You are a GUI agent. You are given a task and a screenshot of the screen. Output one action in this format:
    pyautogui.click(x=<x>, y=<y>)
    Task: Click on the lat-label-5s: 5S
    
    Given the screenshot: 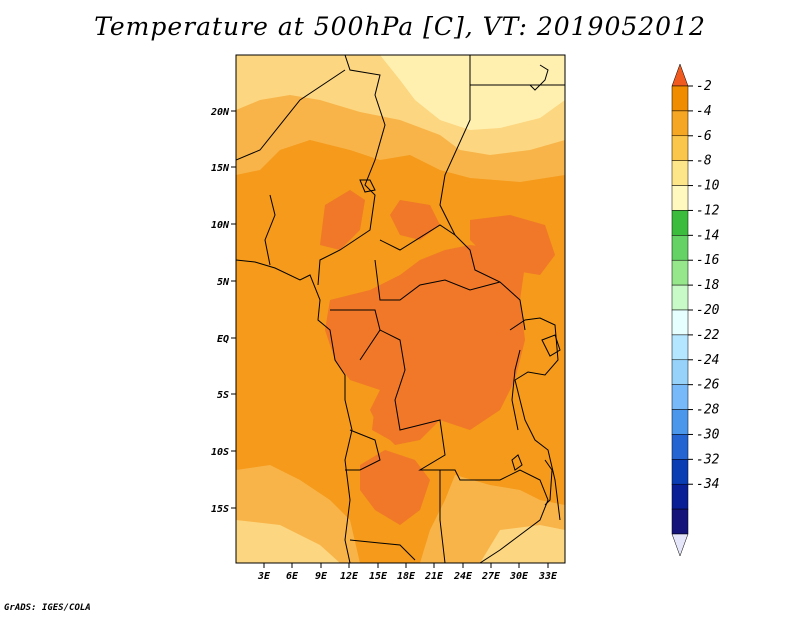 What is the action you would take?
    pyautogui.click(x=223, y=395)
    